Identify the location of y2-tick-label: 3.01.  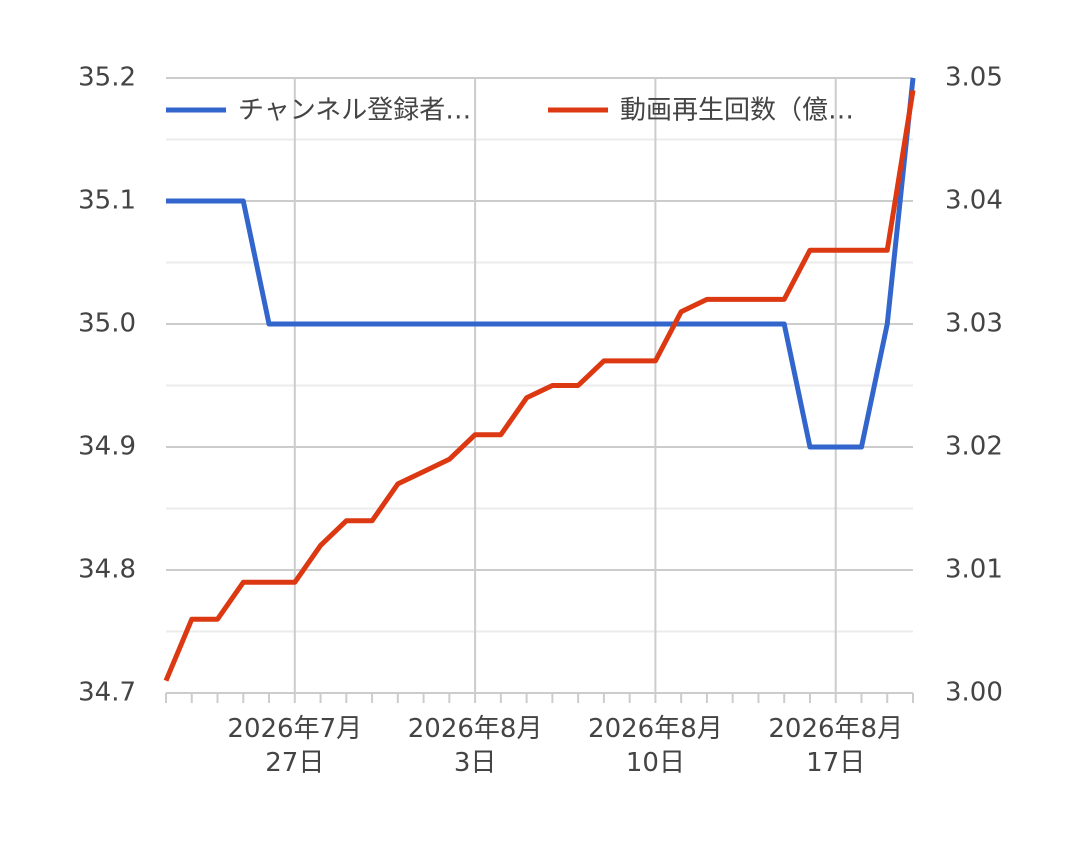
(974, 570).